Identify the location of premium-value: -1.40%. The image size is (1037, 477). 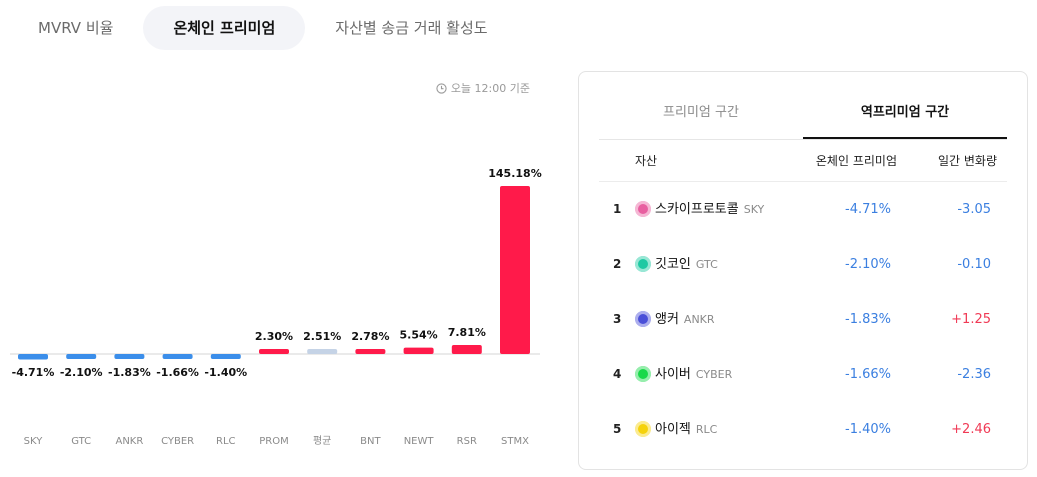
(868, 429).